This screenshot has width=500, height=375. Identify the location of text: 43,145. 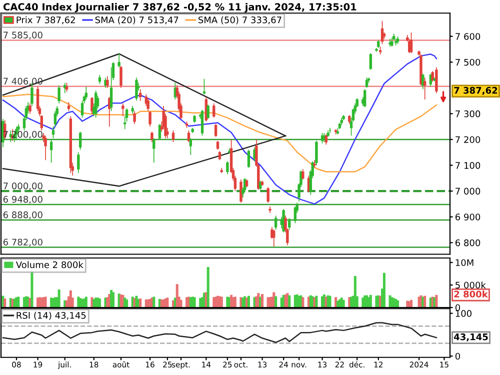
(471, 337).